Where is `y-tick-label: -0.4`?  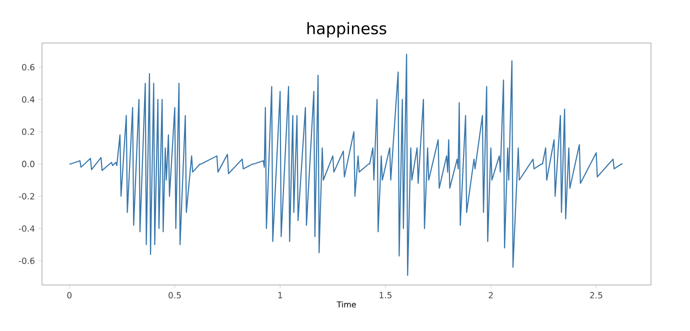
y-tick-label: -0.4 is located at coordinates (26, 228).